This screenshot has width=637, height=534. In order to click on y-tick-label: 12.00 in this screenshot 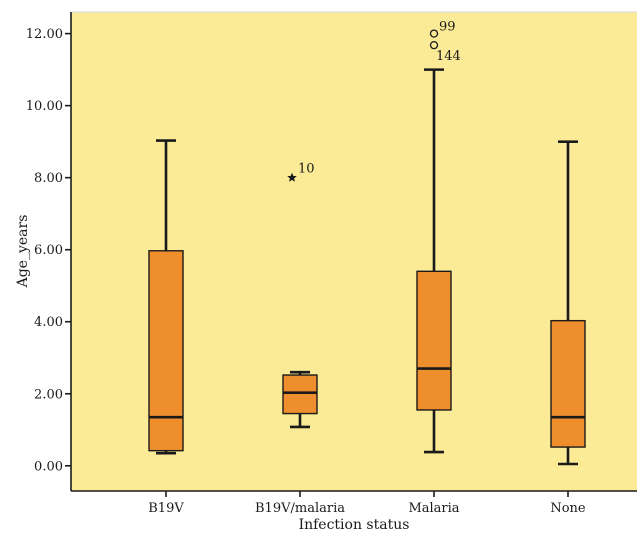, I will do `click(44, 34)`.